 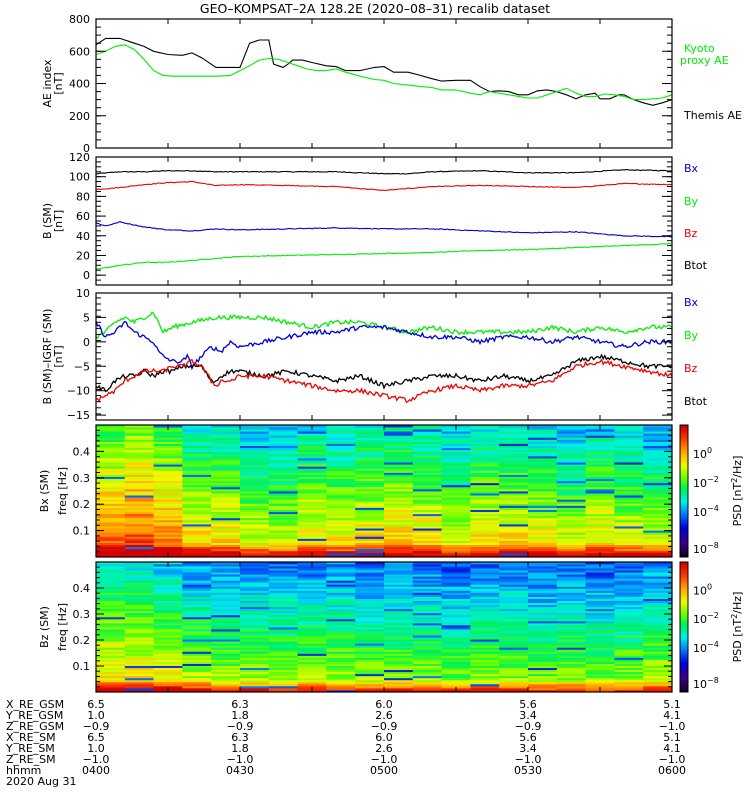 What do you see at coordinates (240, 726) in the screenshot?
I see `ephemeris-value: −0.9` at bounding box center [240, 726].